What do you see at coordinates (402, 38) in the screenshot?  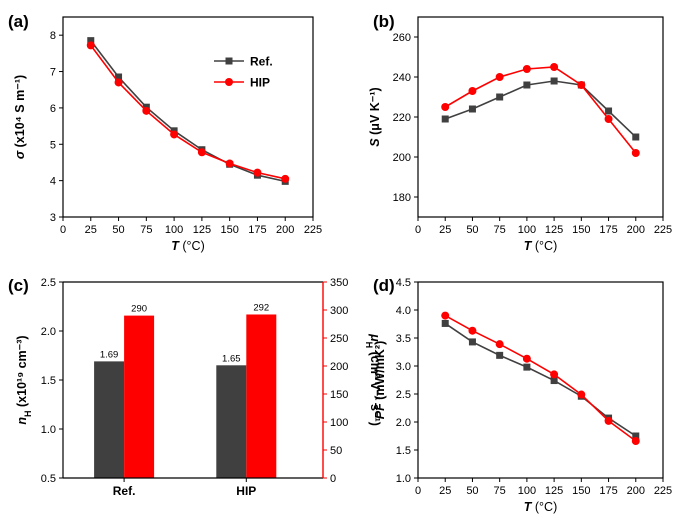 I see `y-tick-label: 260` at bounding box center [402, 38].